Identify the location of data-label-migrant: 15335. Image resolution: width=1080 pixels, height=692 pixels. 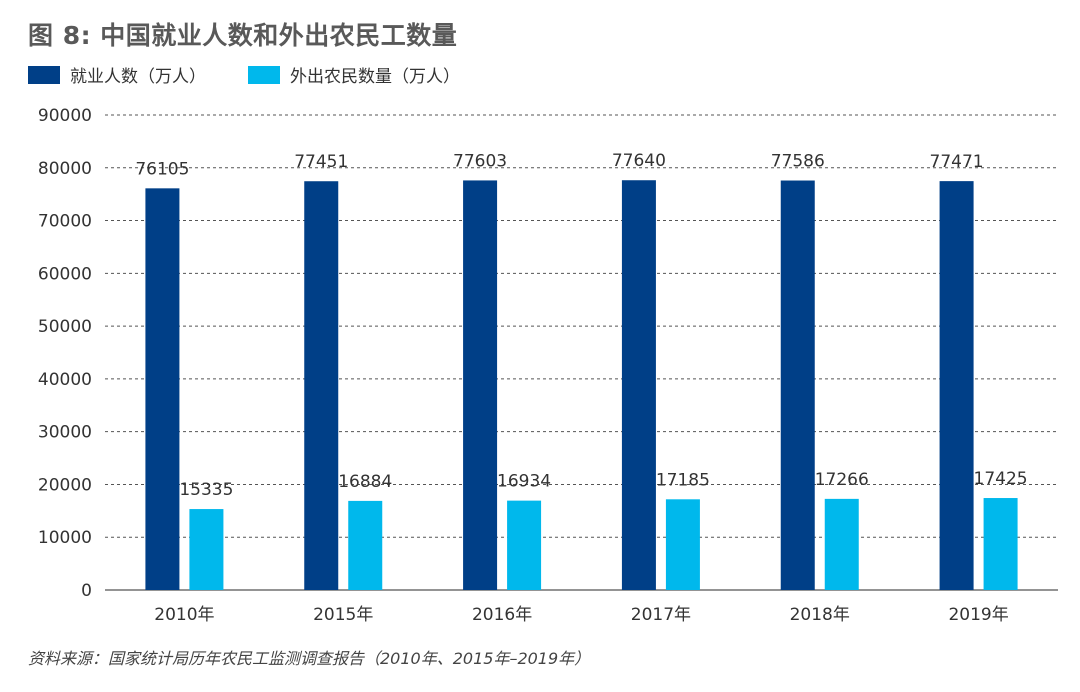
(206, 490).